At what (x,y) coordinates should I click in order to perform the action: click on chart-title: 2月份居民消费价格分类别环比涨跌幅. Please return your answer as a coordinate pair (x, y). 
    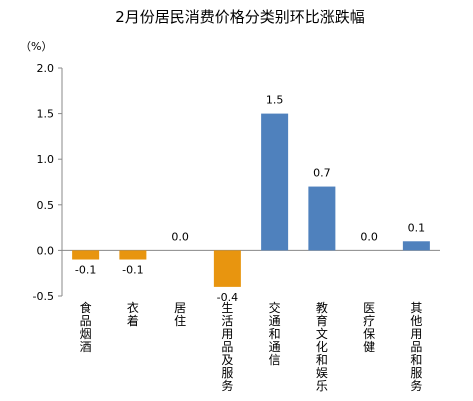
    Looking at the image, I should click on (240, 17).